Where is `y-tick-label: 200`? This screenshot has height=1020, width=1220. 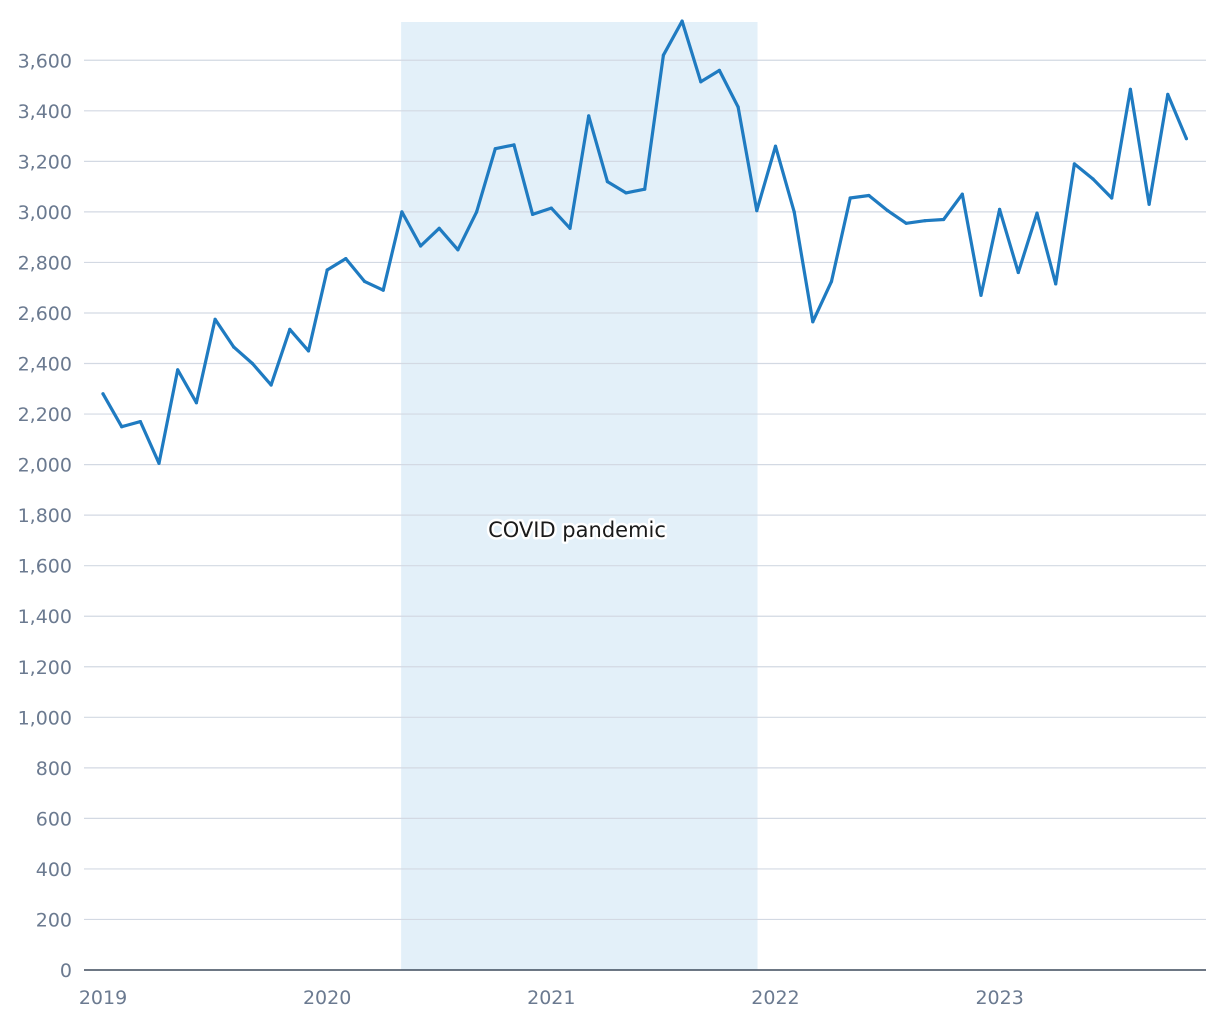 y-tick-label: 200 is located at coordinates (54, 920).